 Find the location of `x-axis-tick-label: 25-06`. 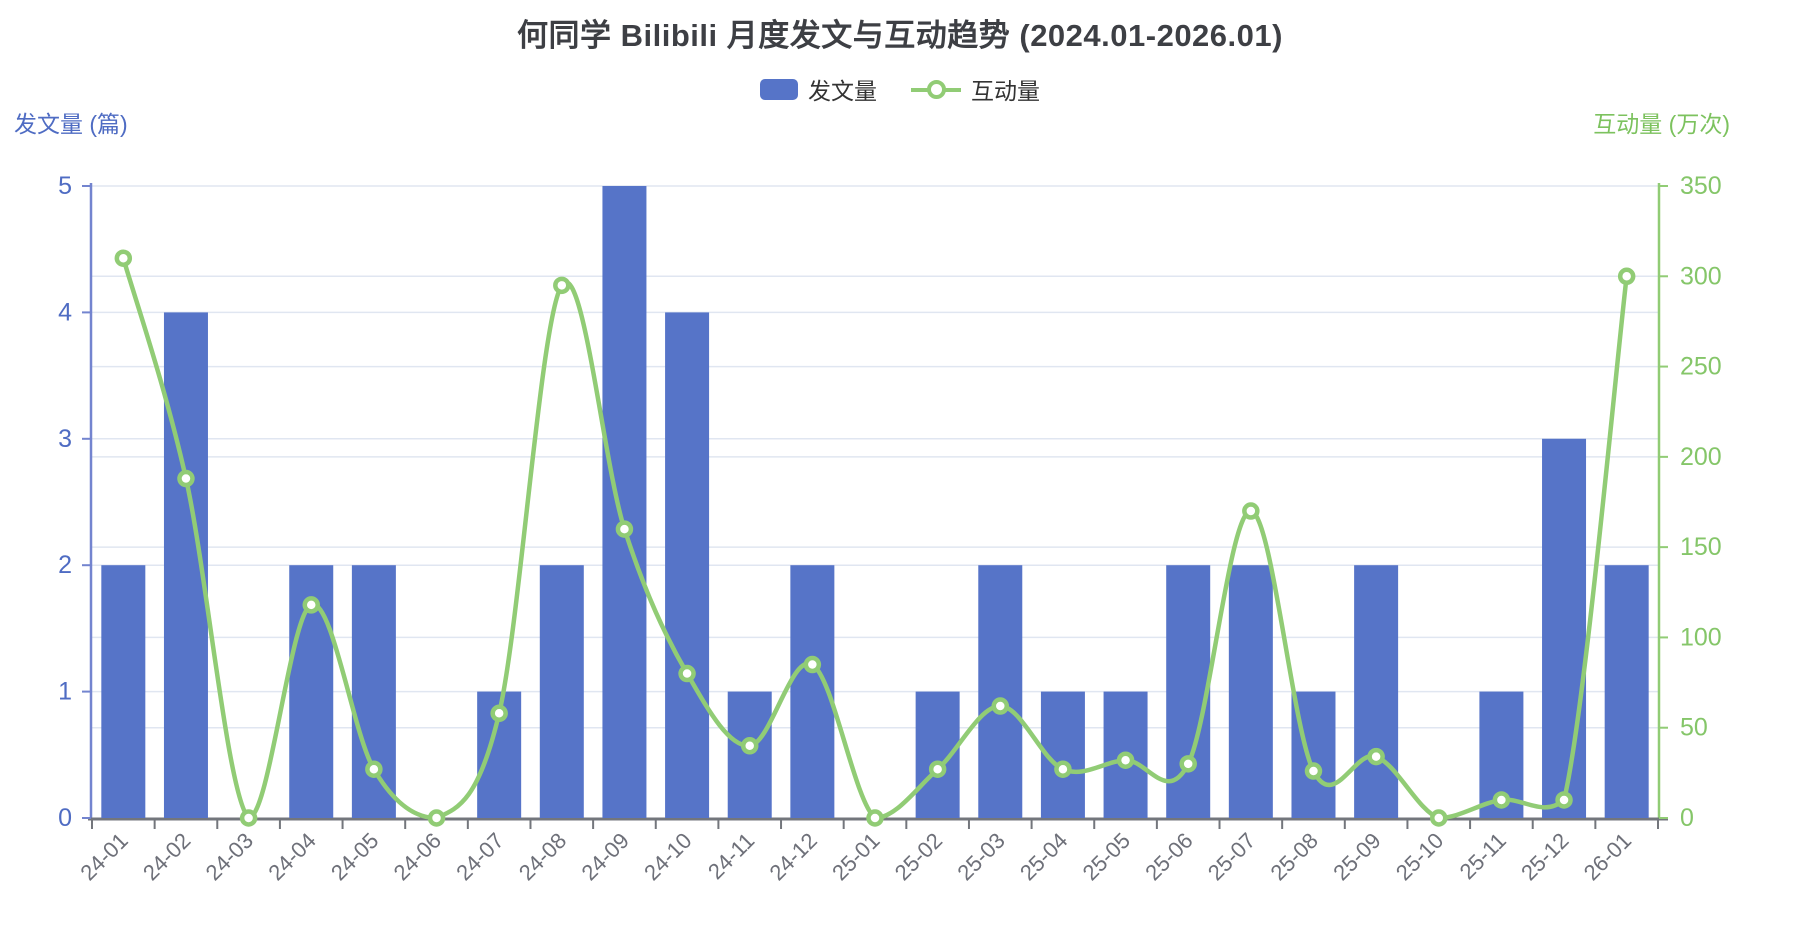

x-axis-tick-label: 25-06 is located at coordinates (1168, 856).